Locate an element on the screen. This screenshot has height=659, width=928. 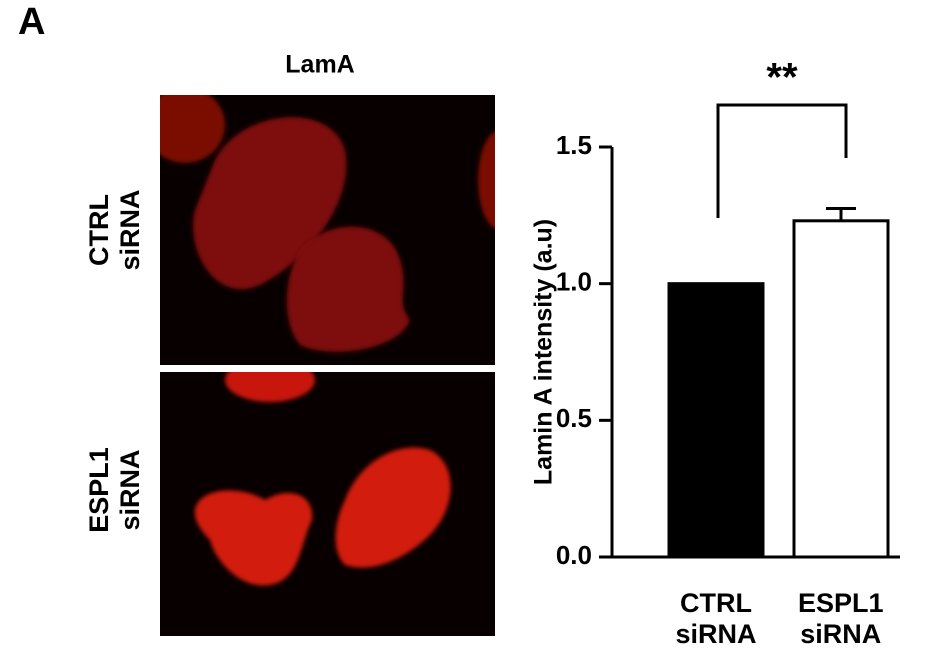
x-tick-label: CTRL siRNA is located at coordinates (716, 619).